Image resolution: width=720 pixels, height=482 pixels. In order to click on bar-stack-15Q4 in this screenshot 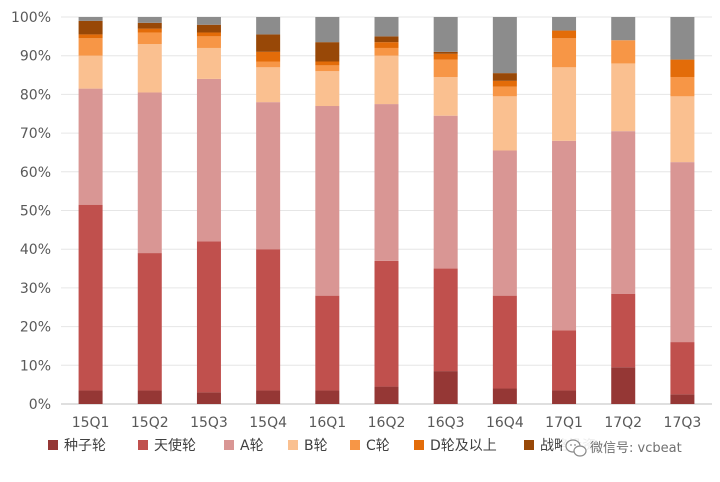, I will do `click(268, 210)`.